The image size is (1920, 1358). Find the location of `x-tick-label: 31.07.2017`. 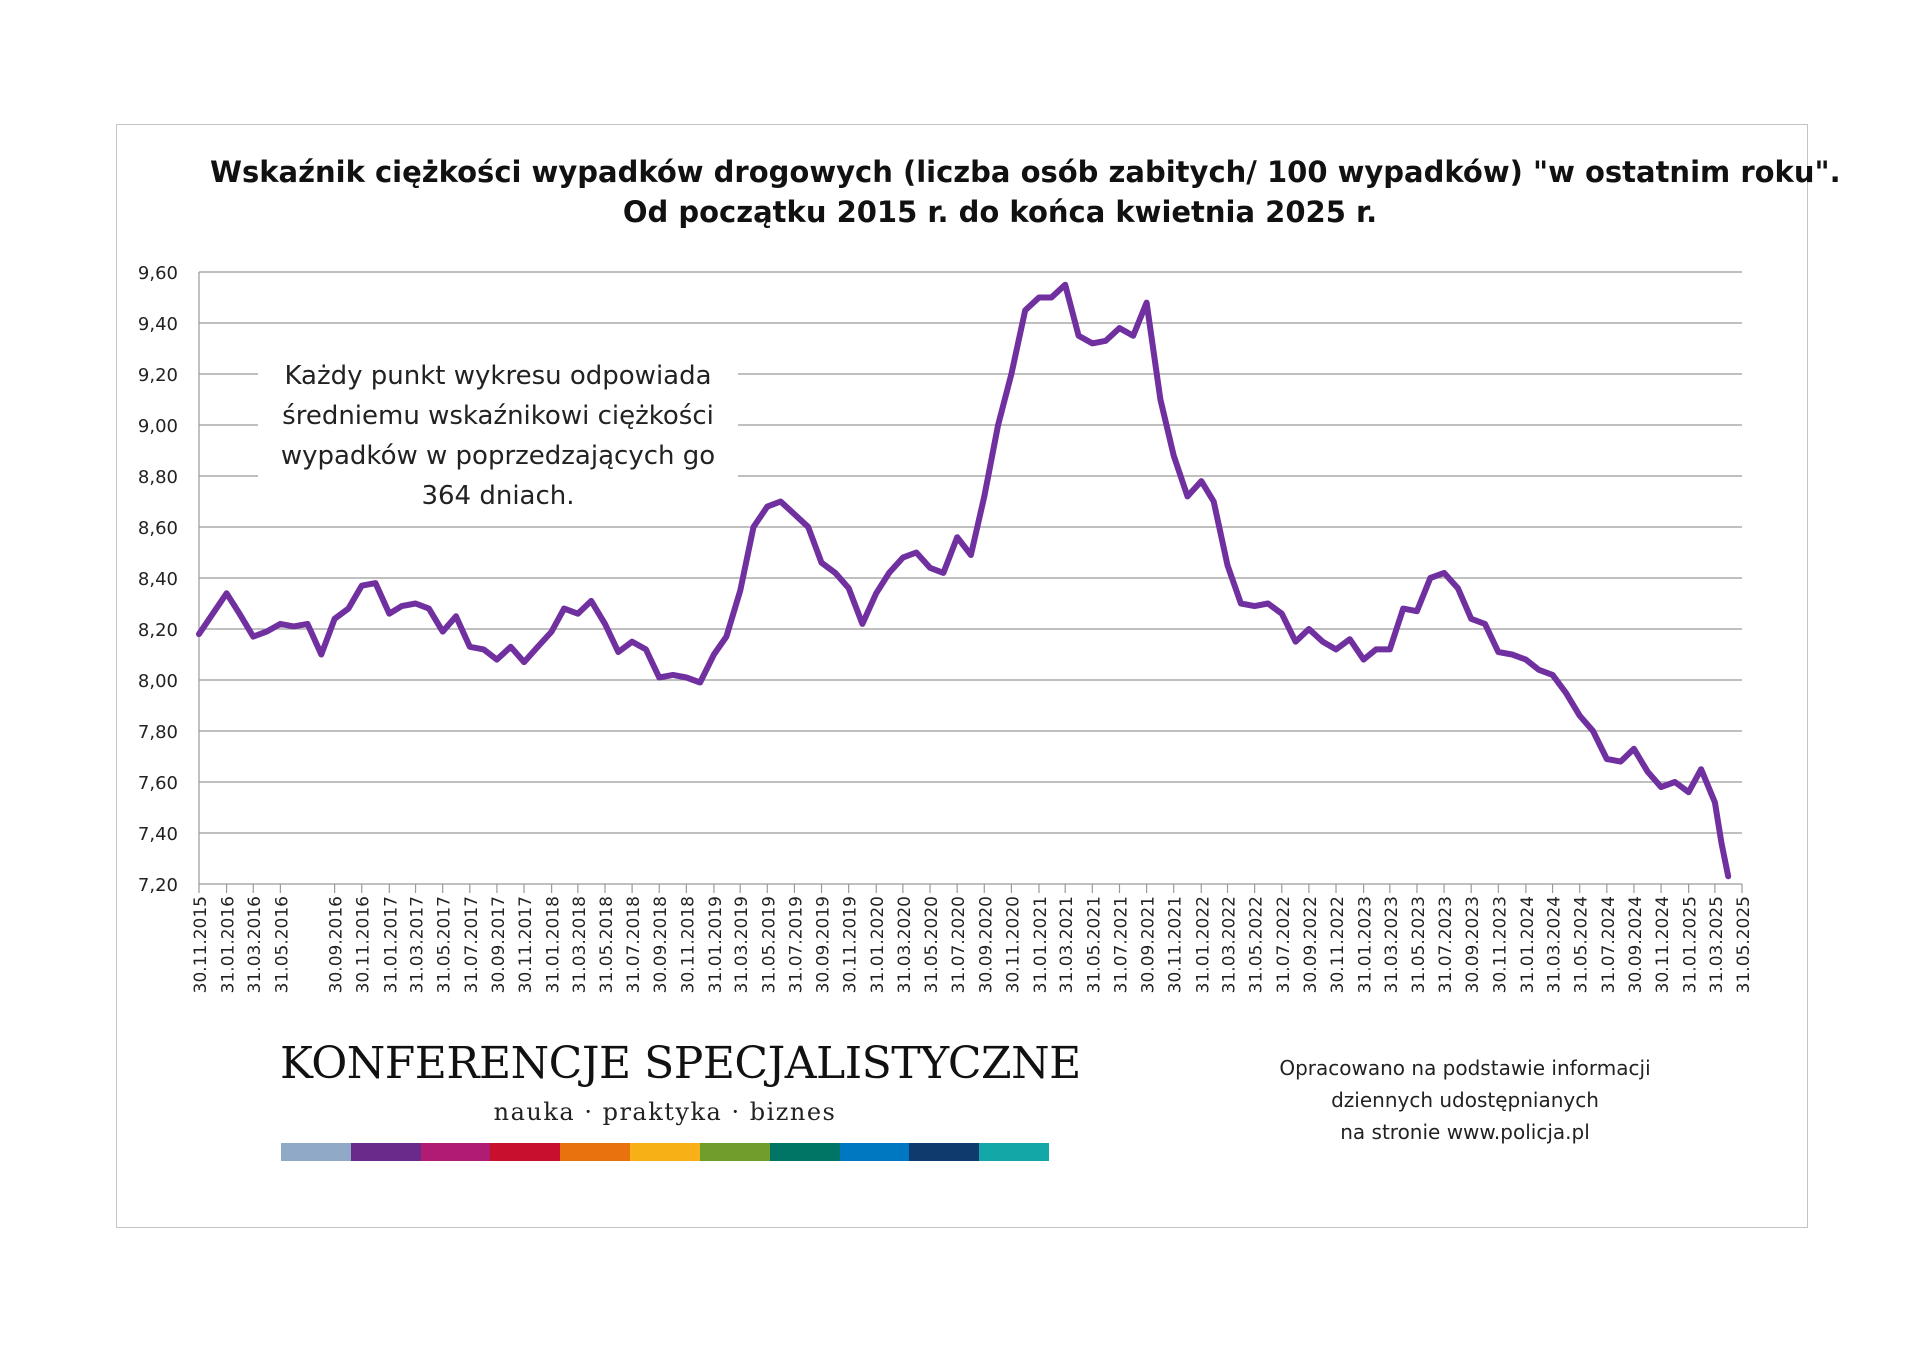

x-tick-label: 31.07.2017 is located at coordinates (472, 944).